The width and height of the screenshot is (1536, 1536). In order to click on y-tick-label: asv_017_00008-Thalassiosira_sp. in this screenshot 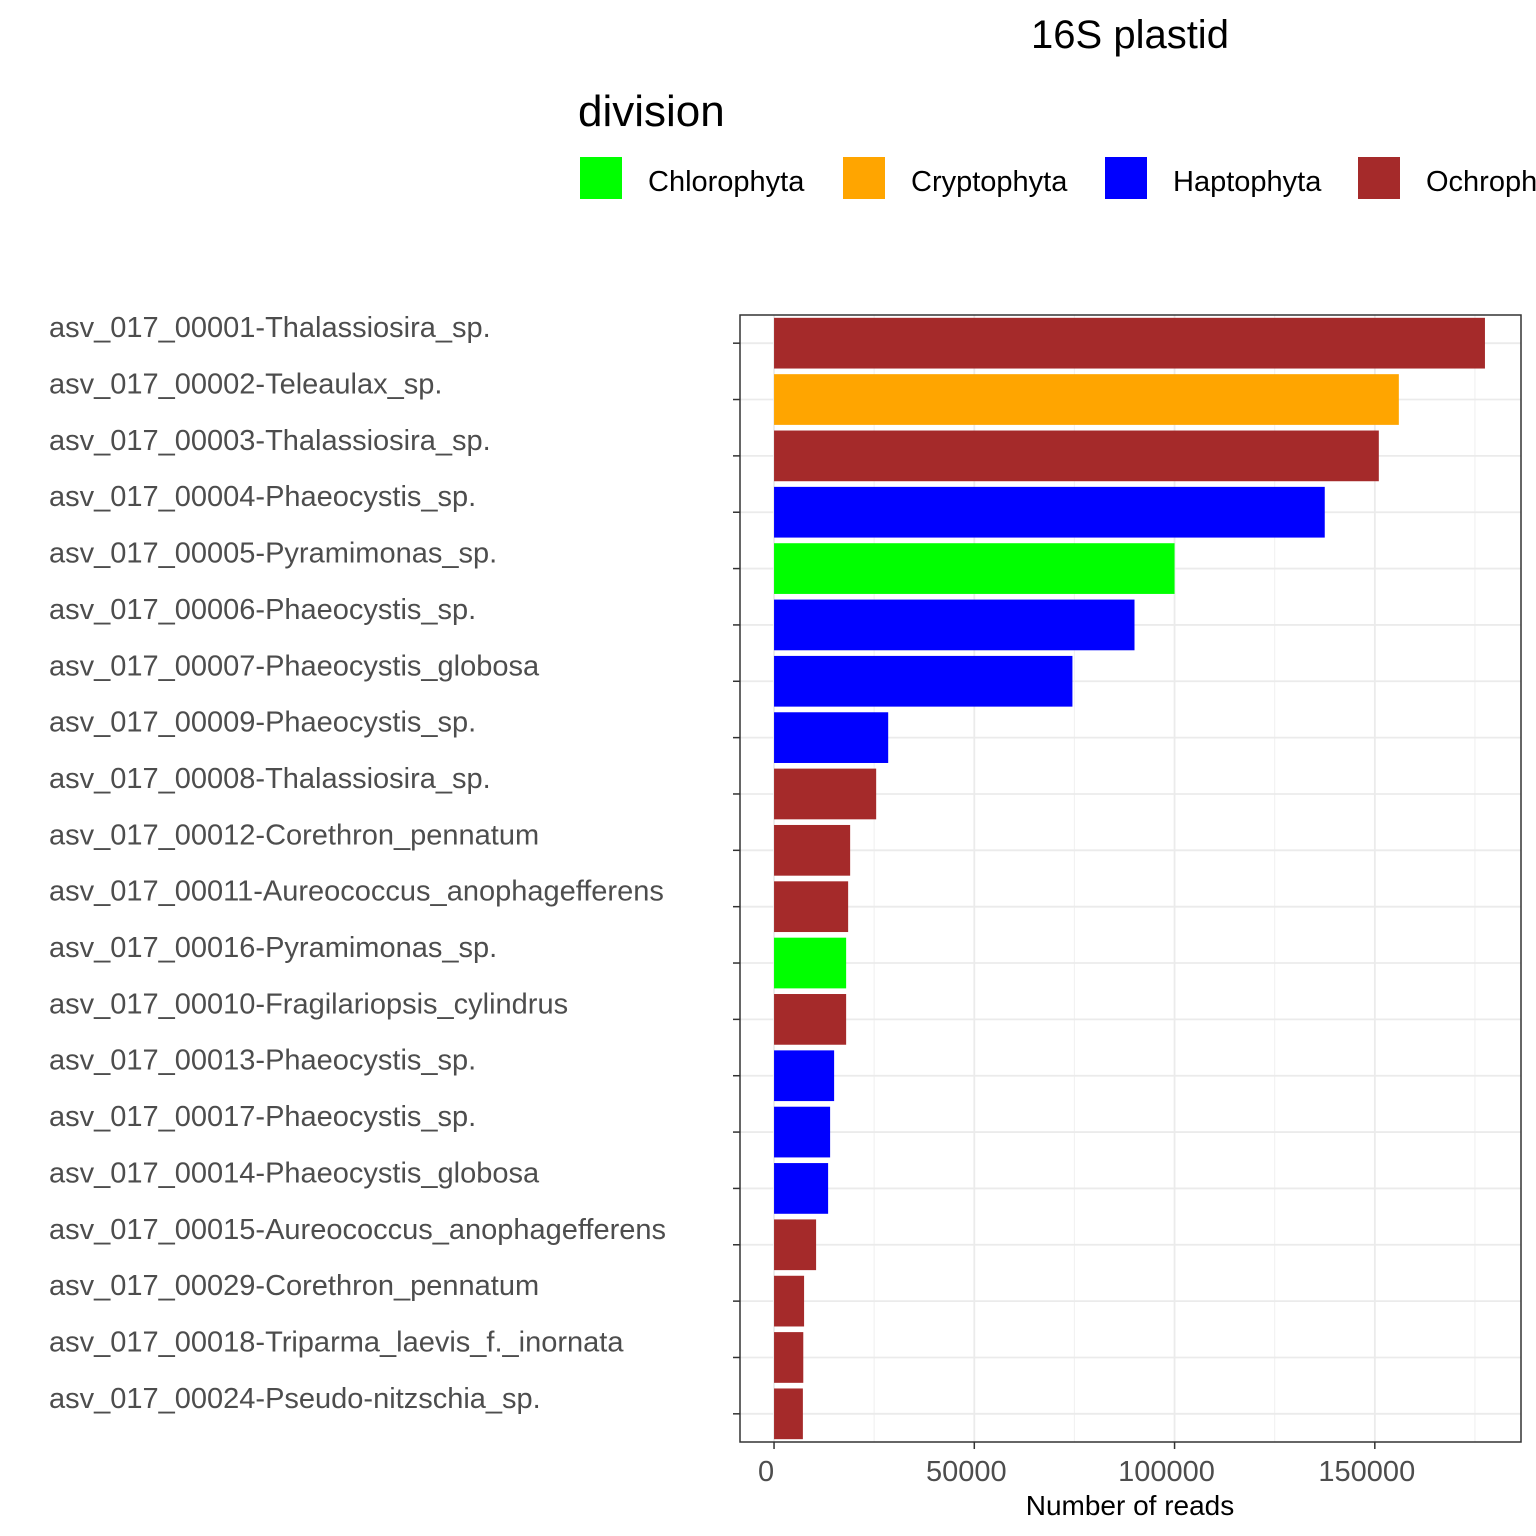, I will do `click(270, 779)`.